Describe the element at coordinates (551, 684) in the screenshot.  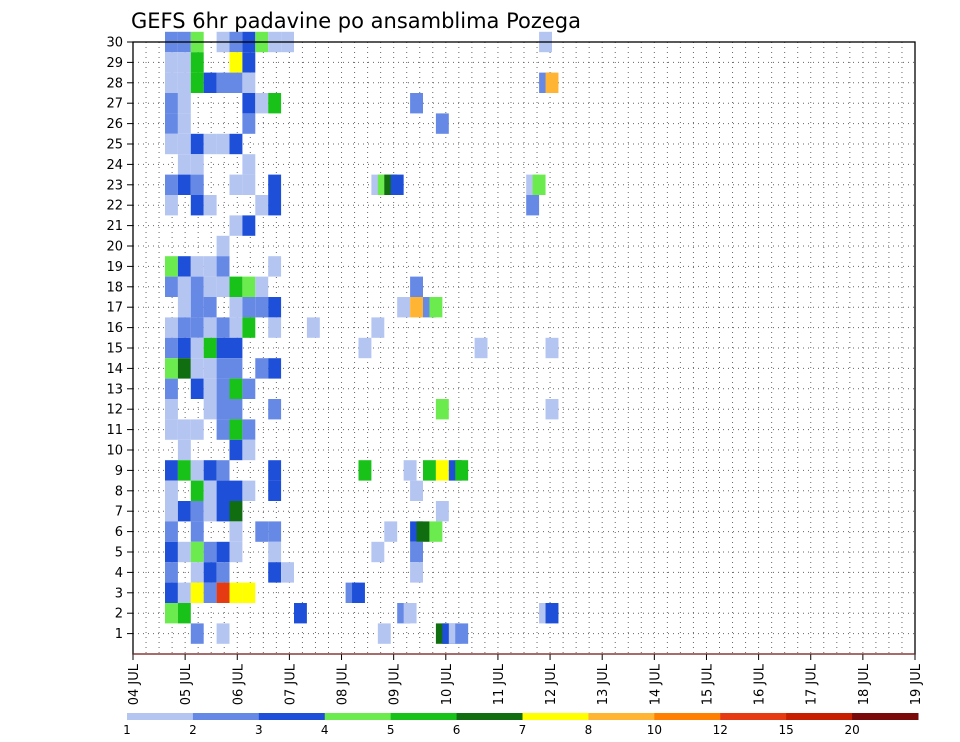
I see `x-tick-label: 12 JUL` at that location.